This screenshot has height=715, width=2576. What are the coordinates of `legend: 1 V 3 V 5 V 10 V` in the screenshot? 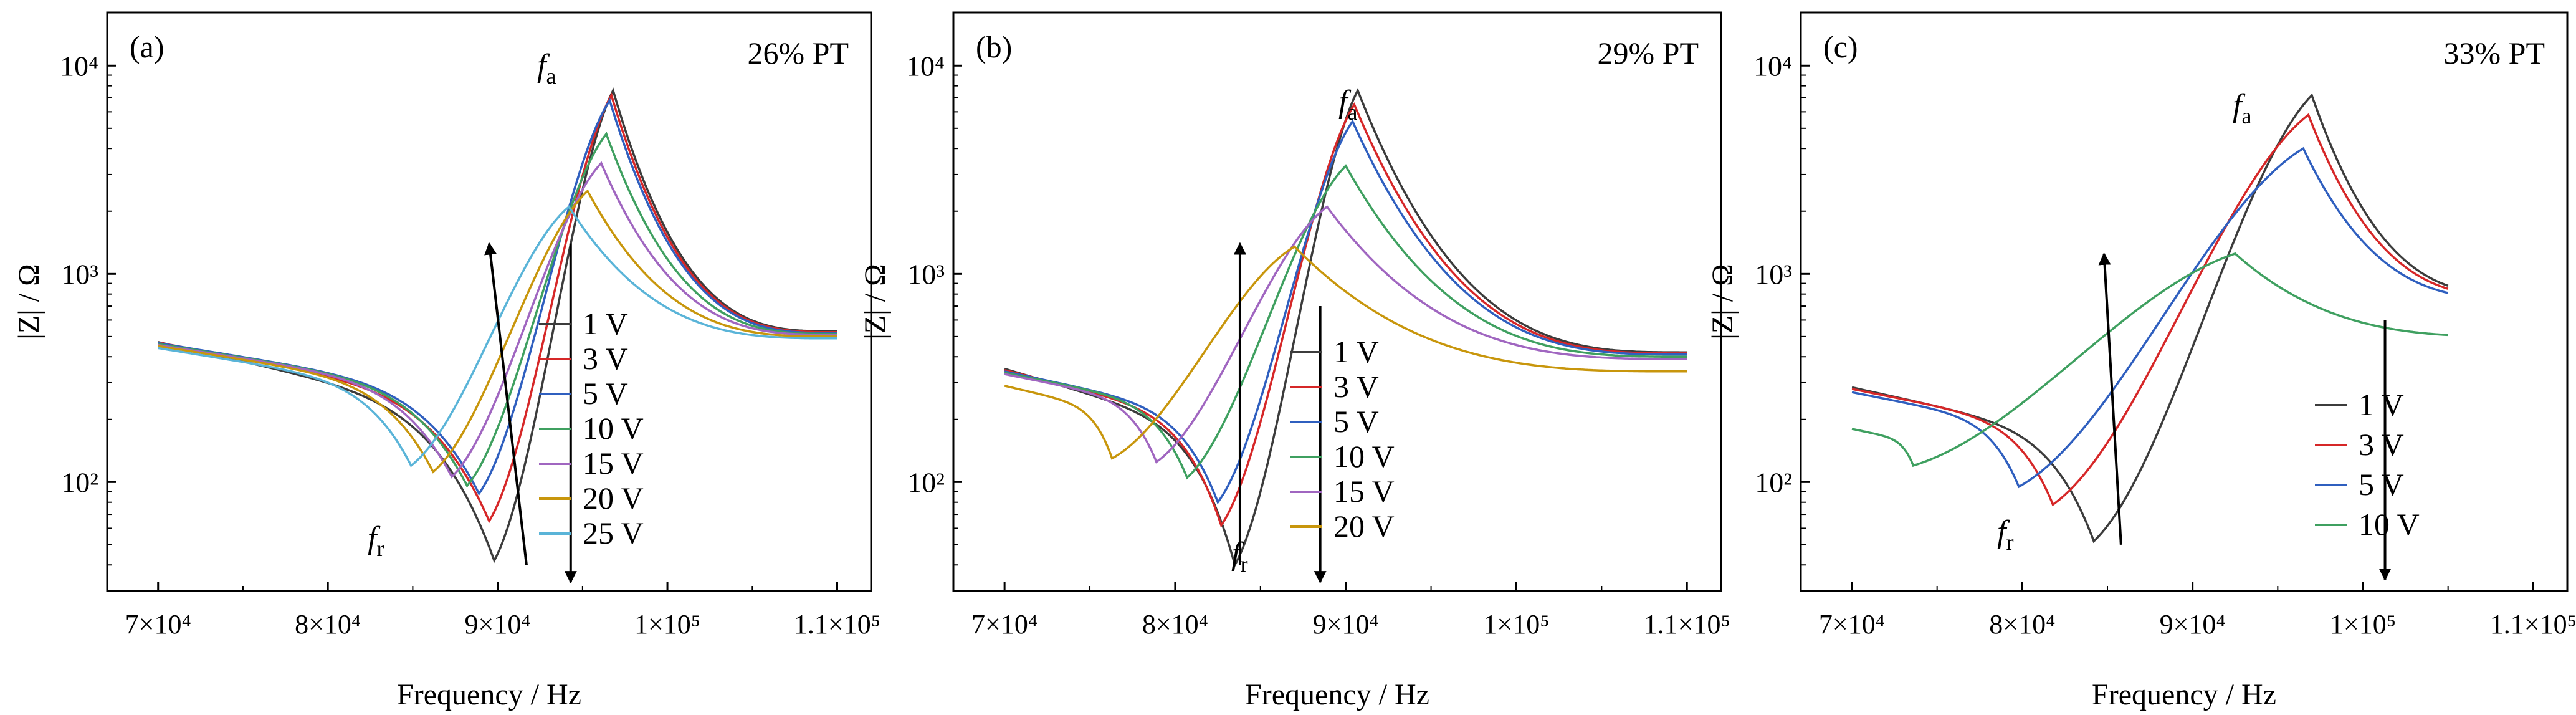 It's located at (2367, 464).